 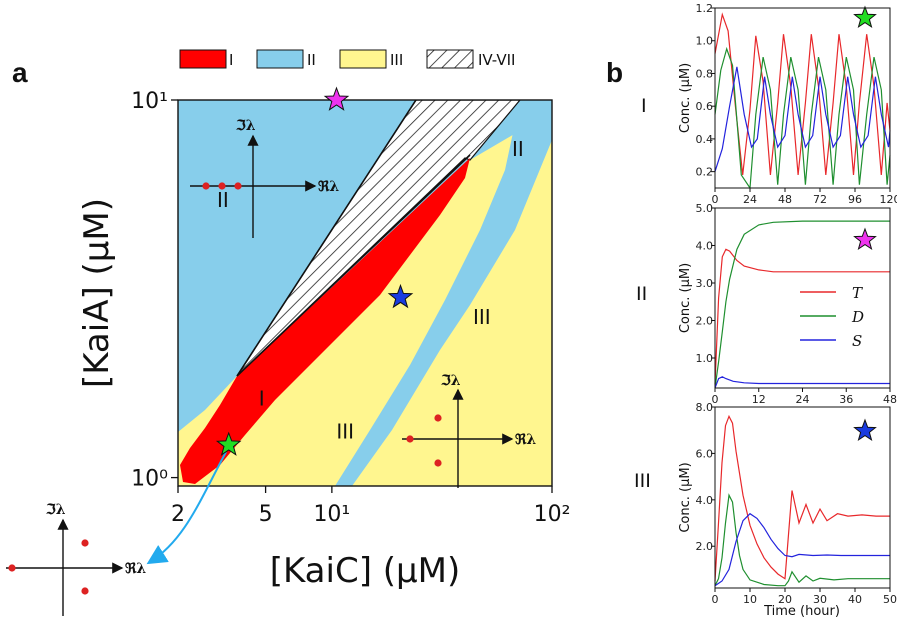 I want to click on regime-label-ii: II, so click(x=641, y=294).